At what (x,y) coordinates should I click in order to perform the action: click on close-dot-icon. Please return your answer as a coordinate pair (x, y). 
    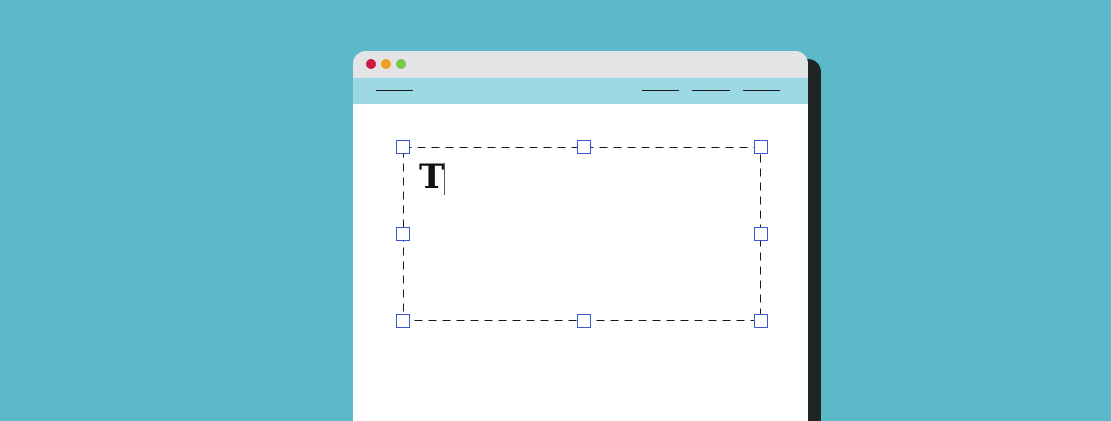
    Looking at the image, I should click on (371, 64).